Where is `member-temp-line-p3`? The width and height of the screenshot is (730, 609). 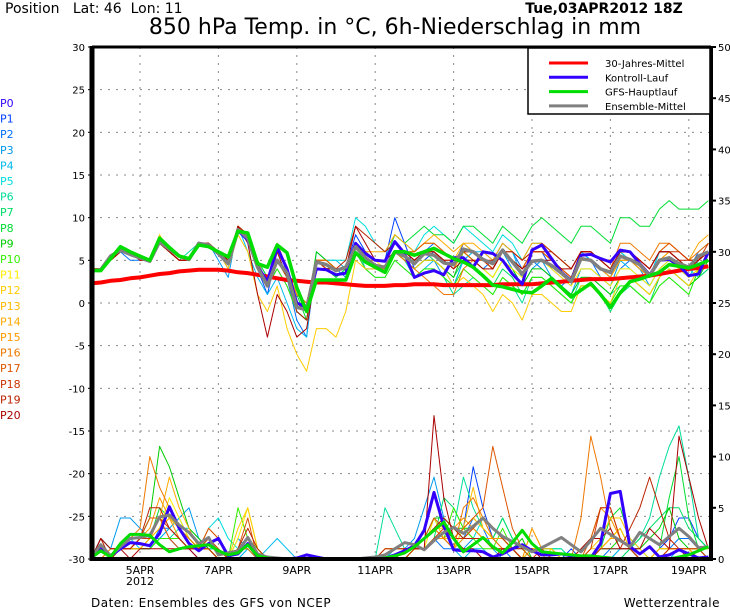 member-temp-line-p3 is located at coordinates (400, 273).